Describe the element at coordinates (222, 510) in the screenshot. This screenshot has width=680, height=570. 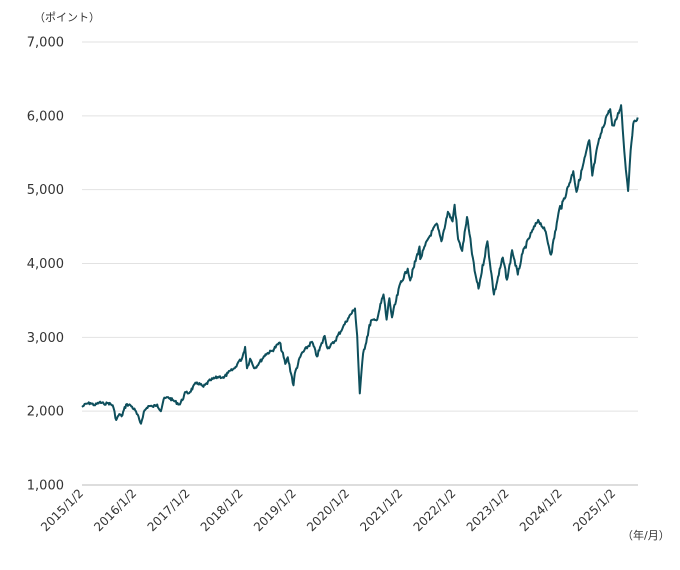
I see `x-tick-label: 2018/1/2` at that location.